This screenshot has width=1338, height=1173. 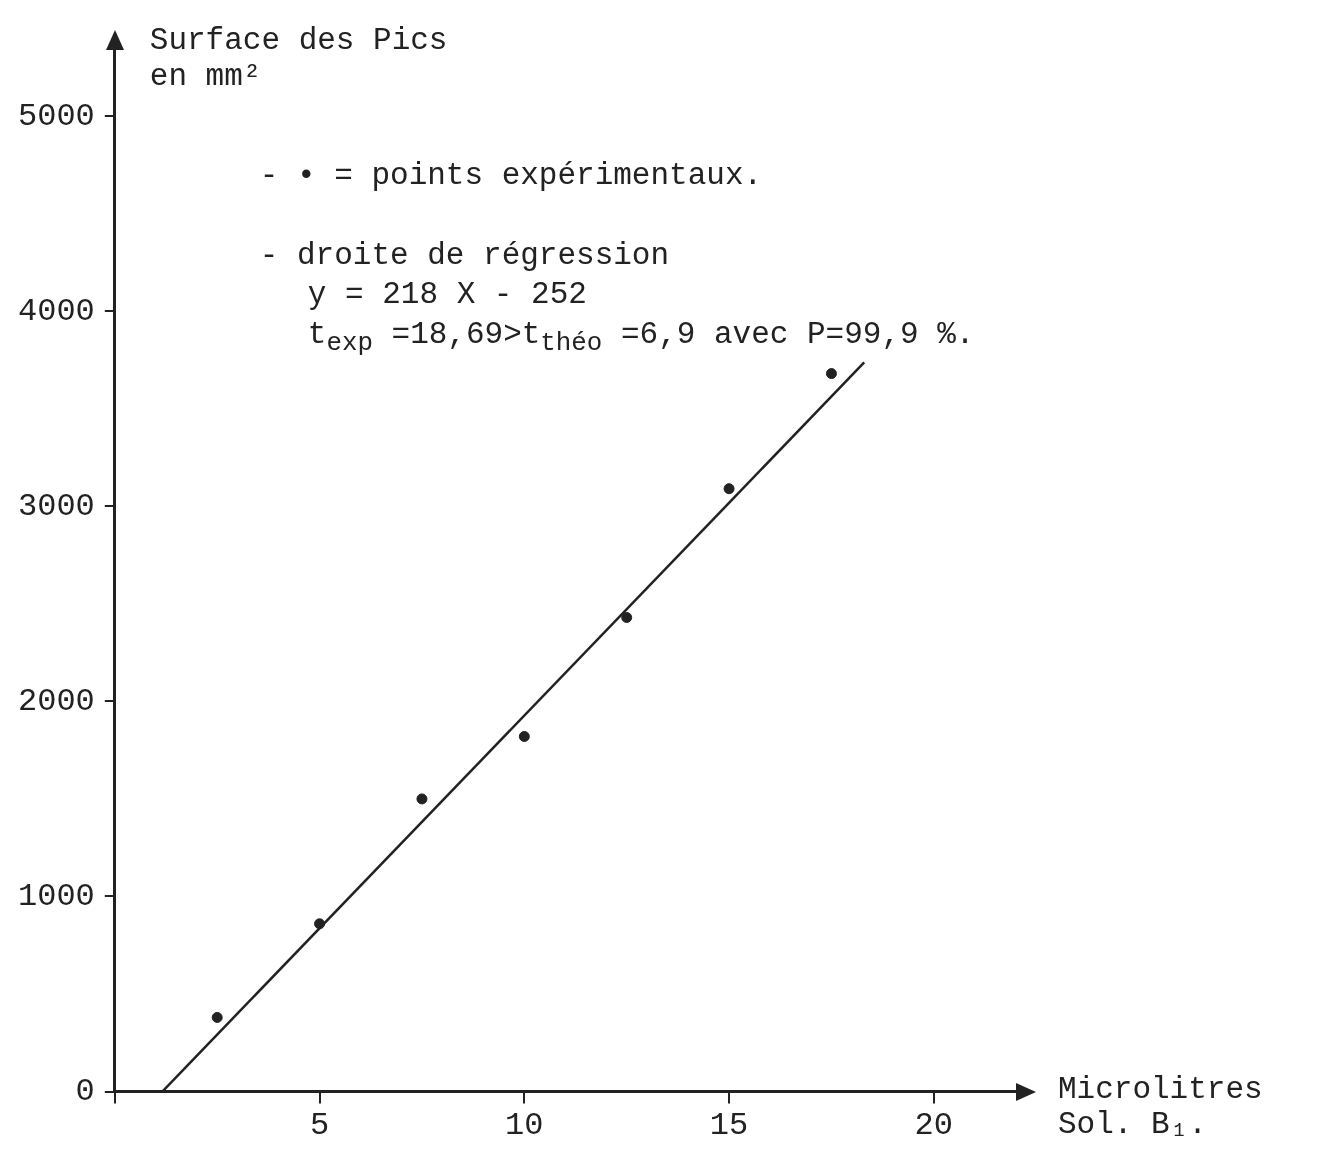 I want to click on y-tick-label: 5000, so click(x=56, y=116).